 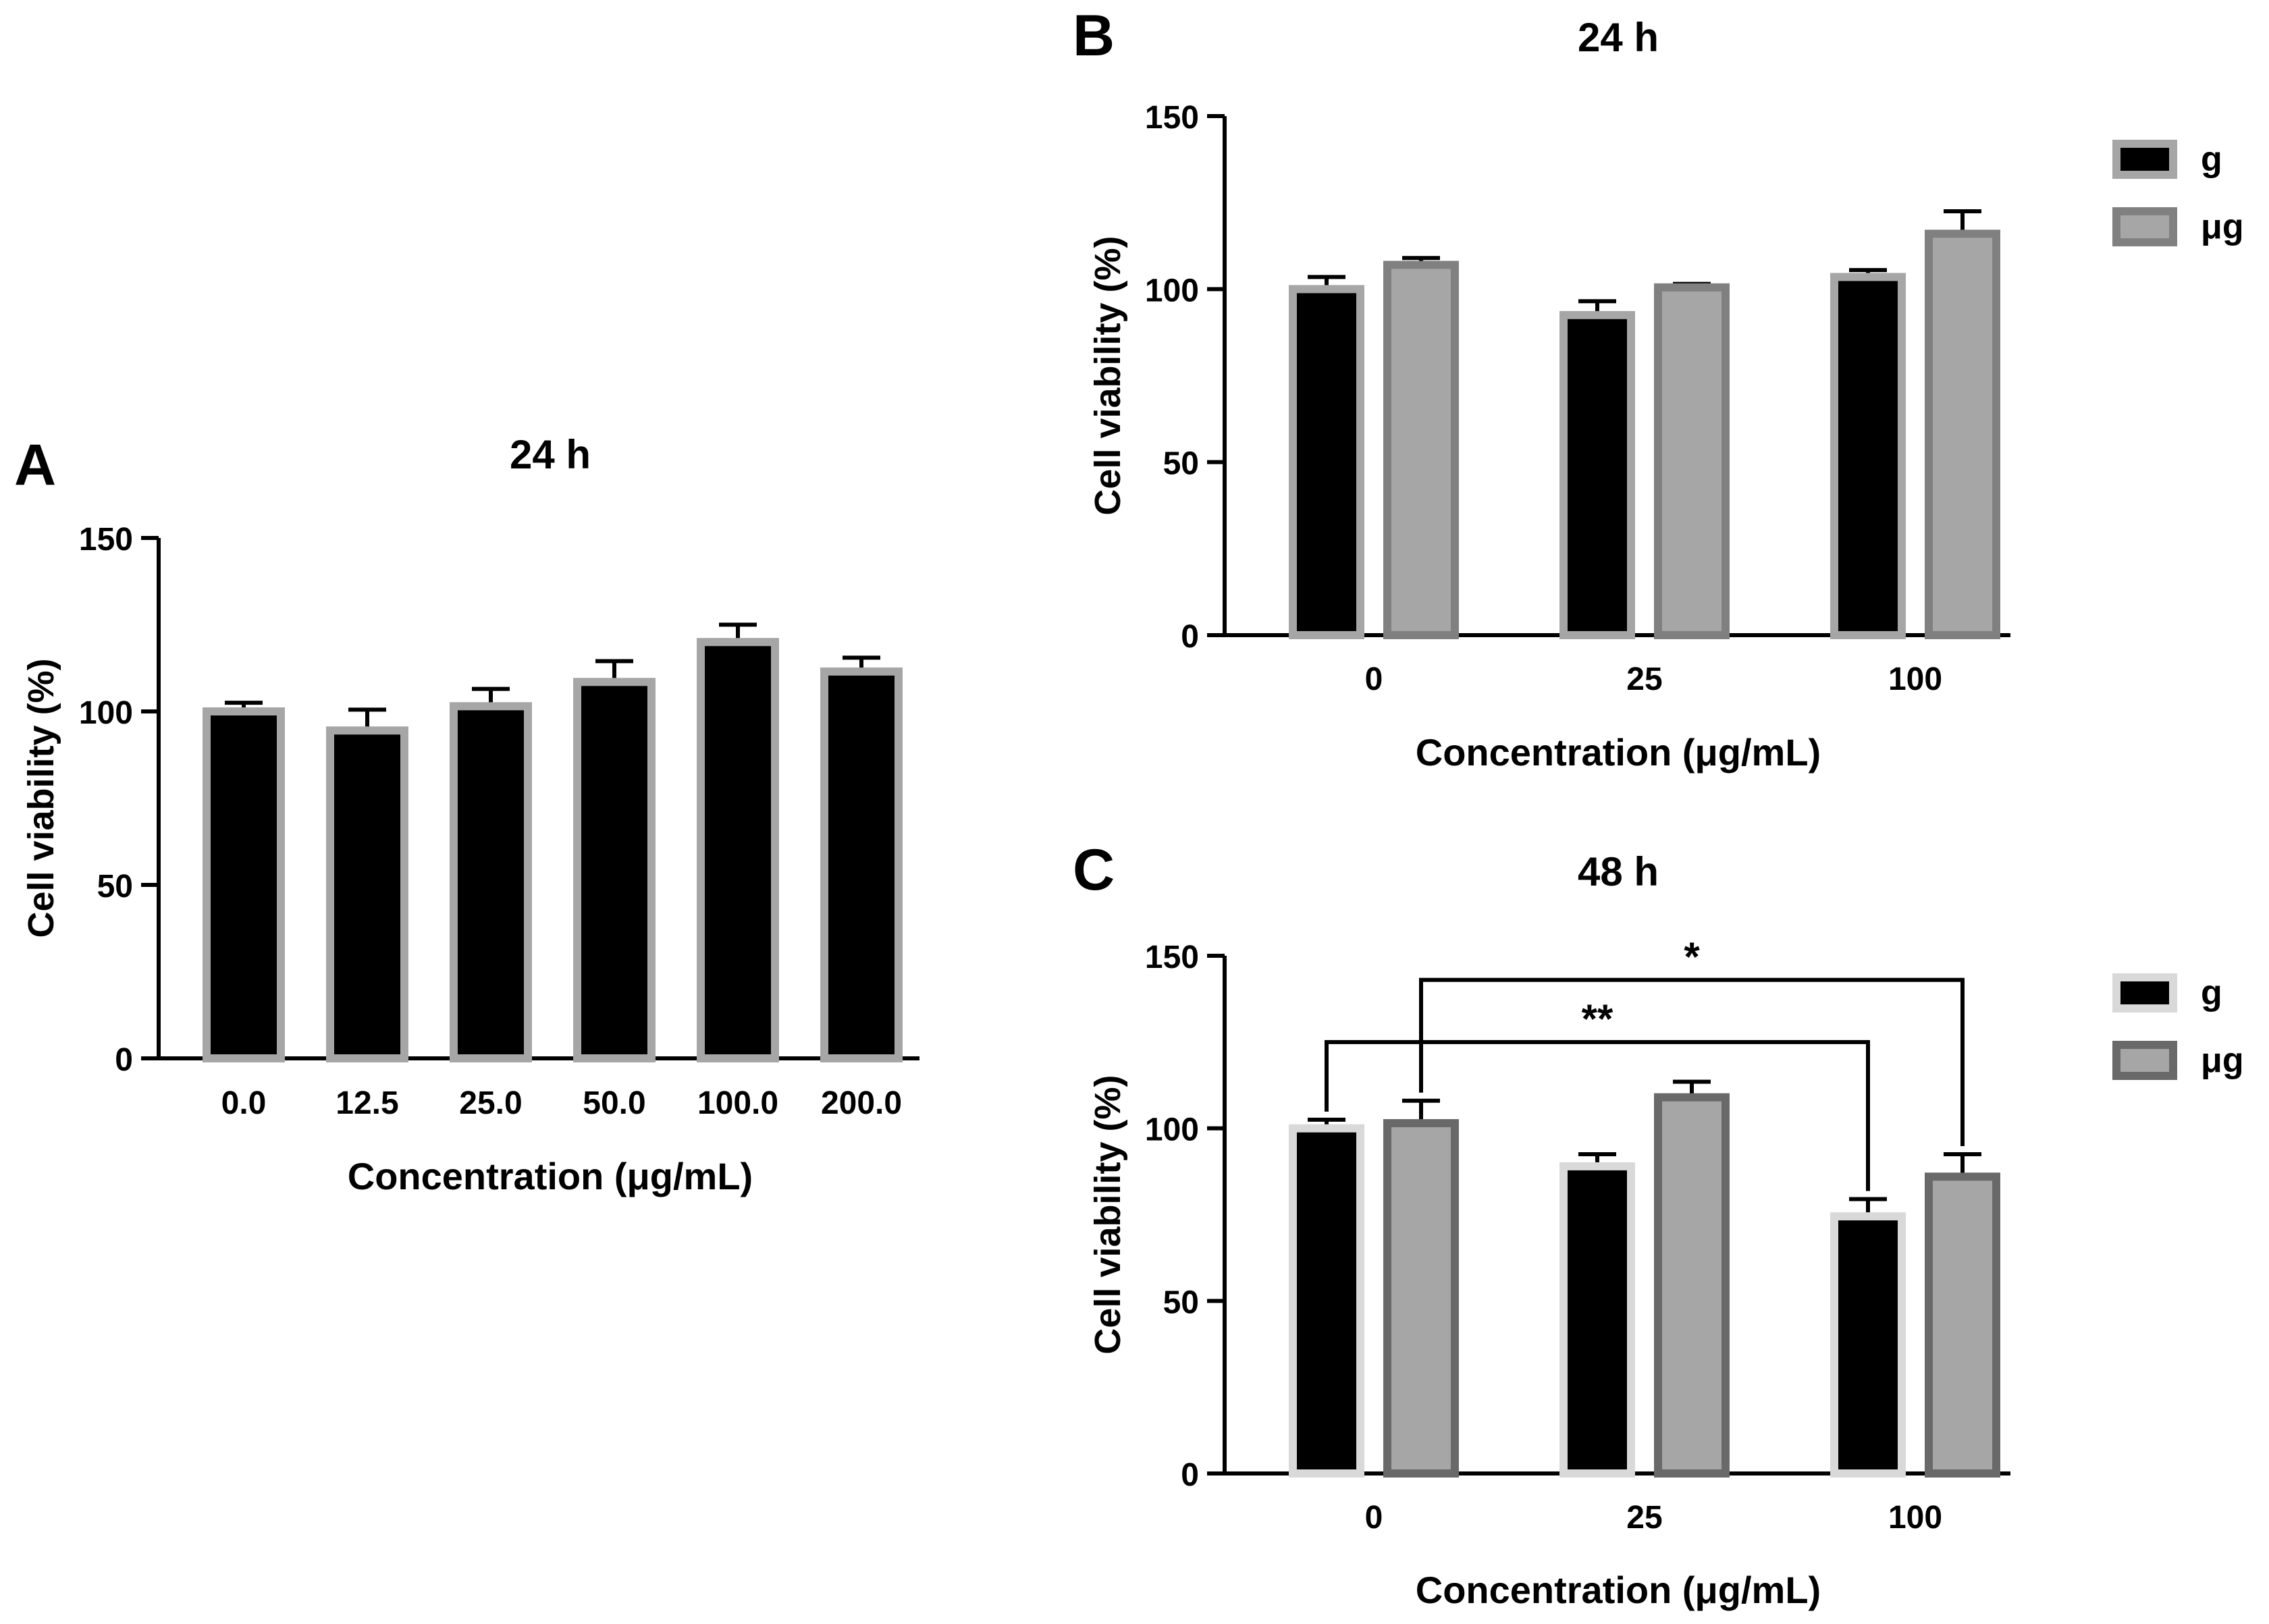 What do you see at coordinates (1692, 956) in the screenshot?
I see `significance-label: *` at bounding box center [1692, 956].